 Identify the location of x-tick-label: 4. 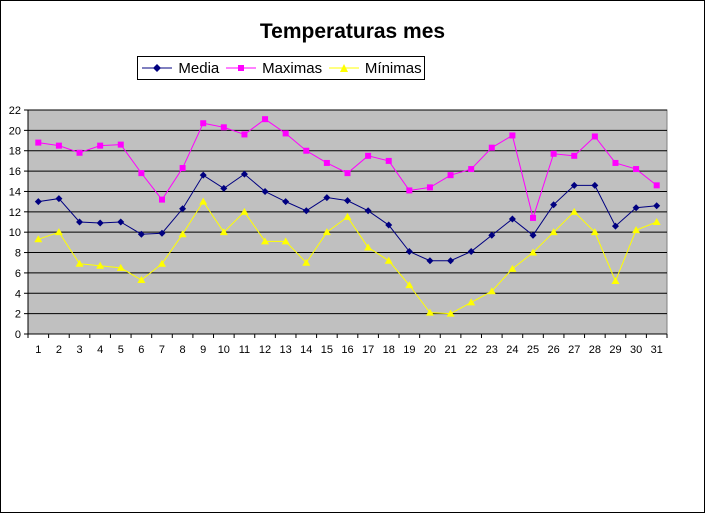
(100, 350).